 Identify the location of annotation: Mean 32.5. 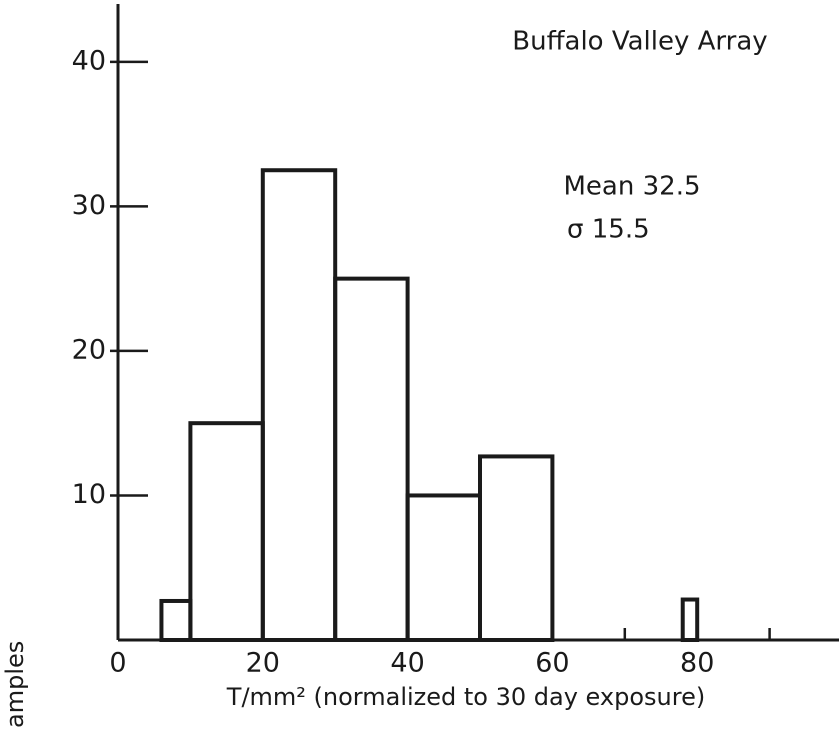
(632, 187).